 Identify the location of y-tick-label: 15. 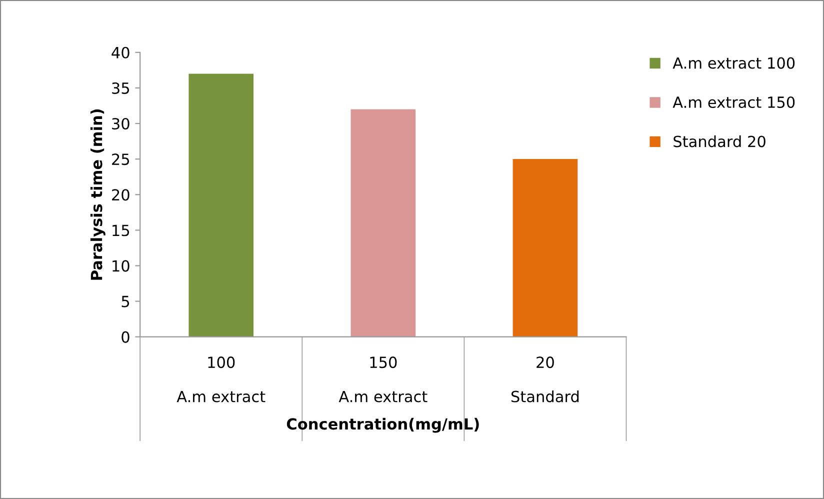
(121, 230).